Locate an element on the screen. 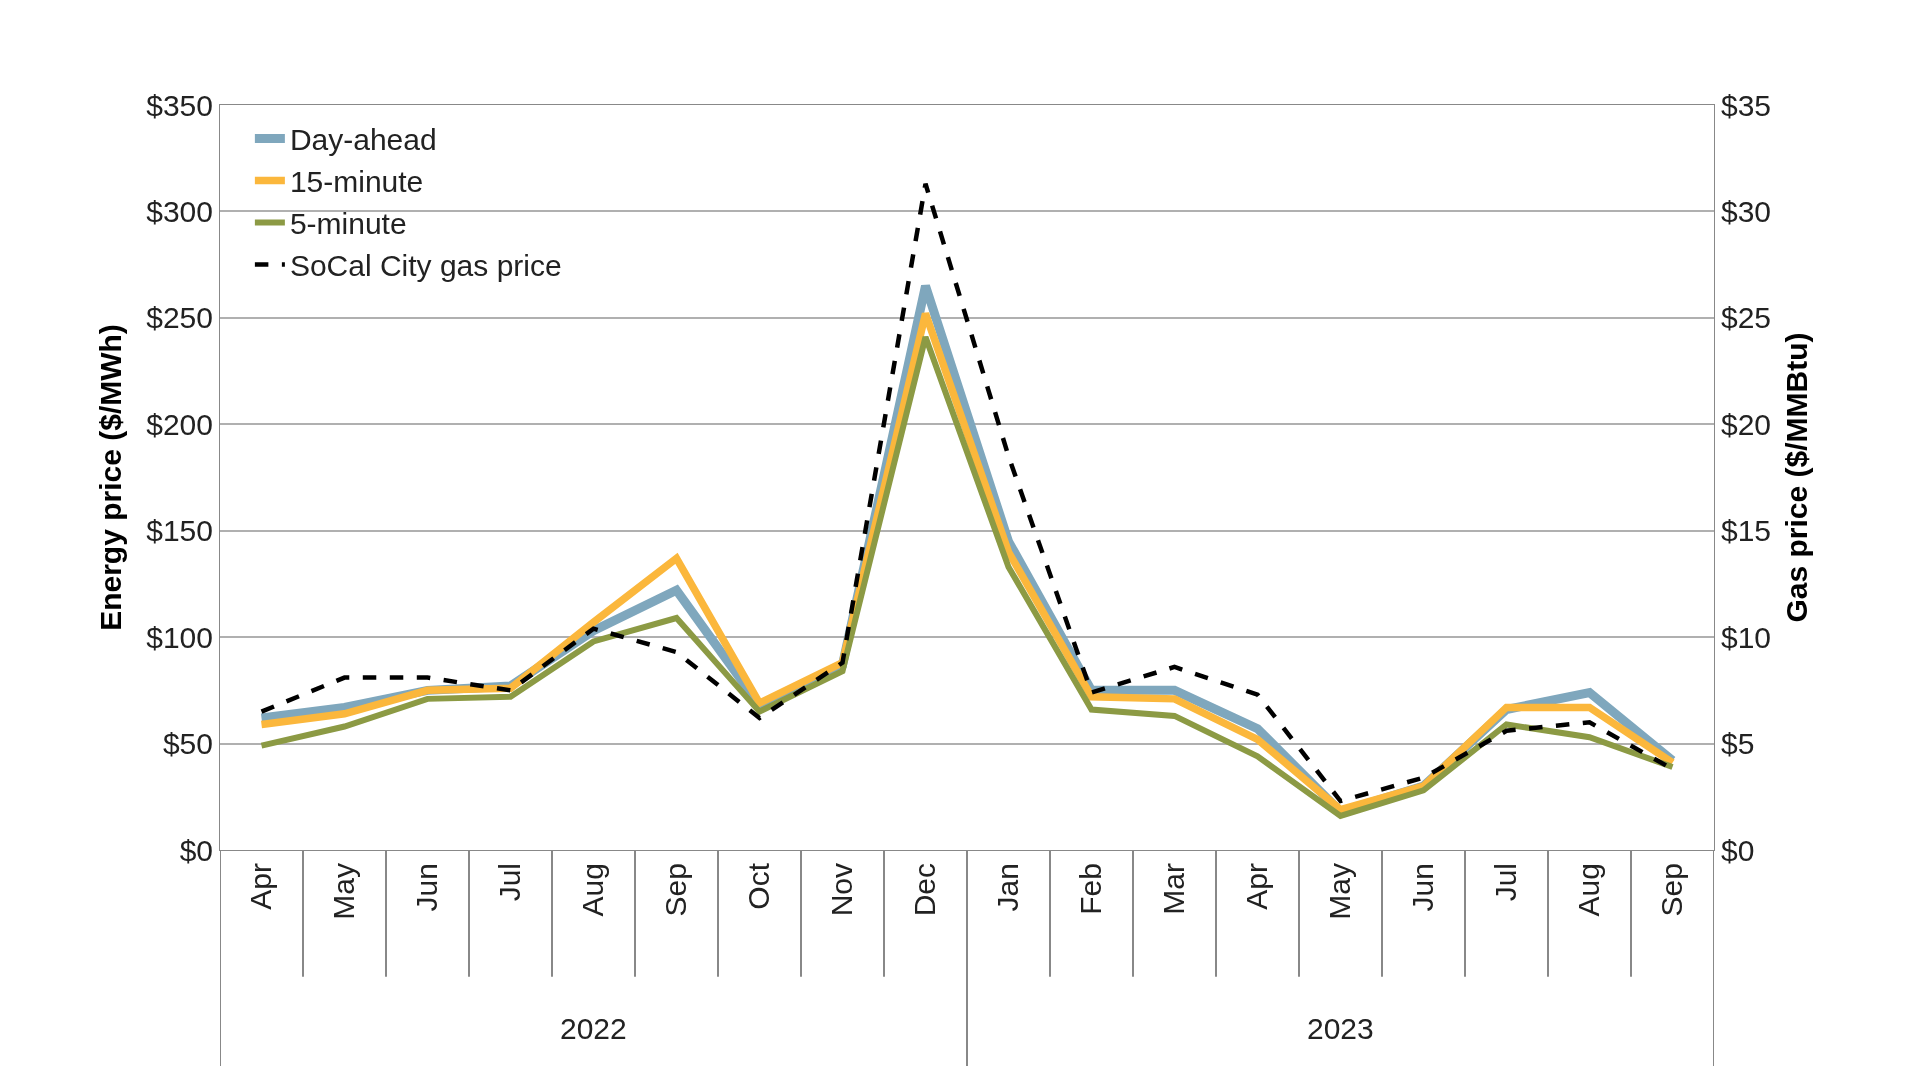  y2-axis-title: Gas price ($/MMBtu) is located at coordinates (1796, 477).